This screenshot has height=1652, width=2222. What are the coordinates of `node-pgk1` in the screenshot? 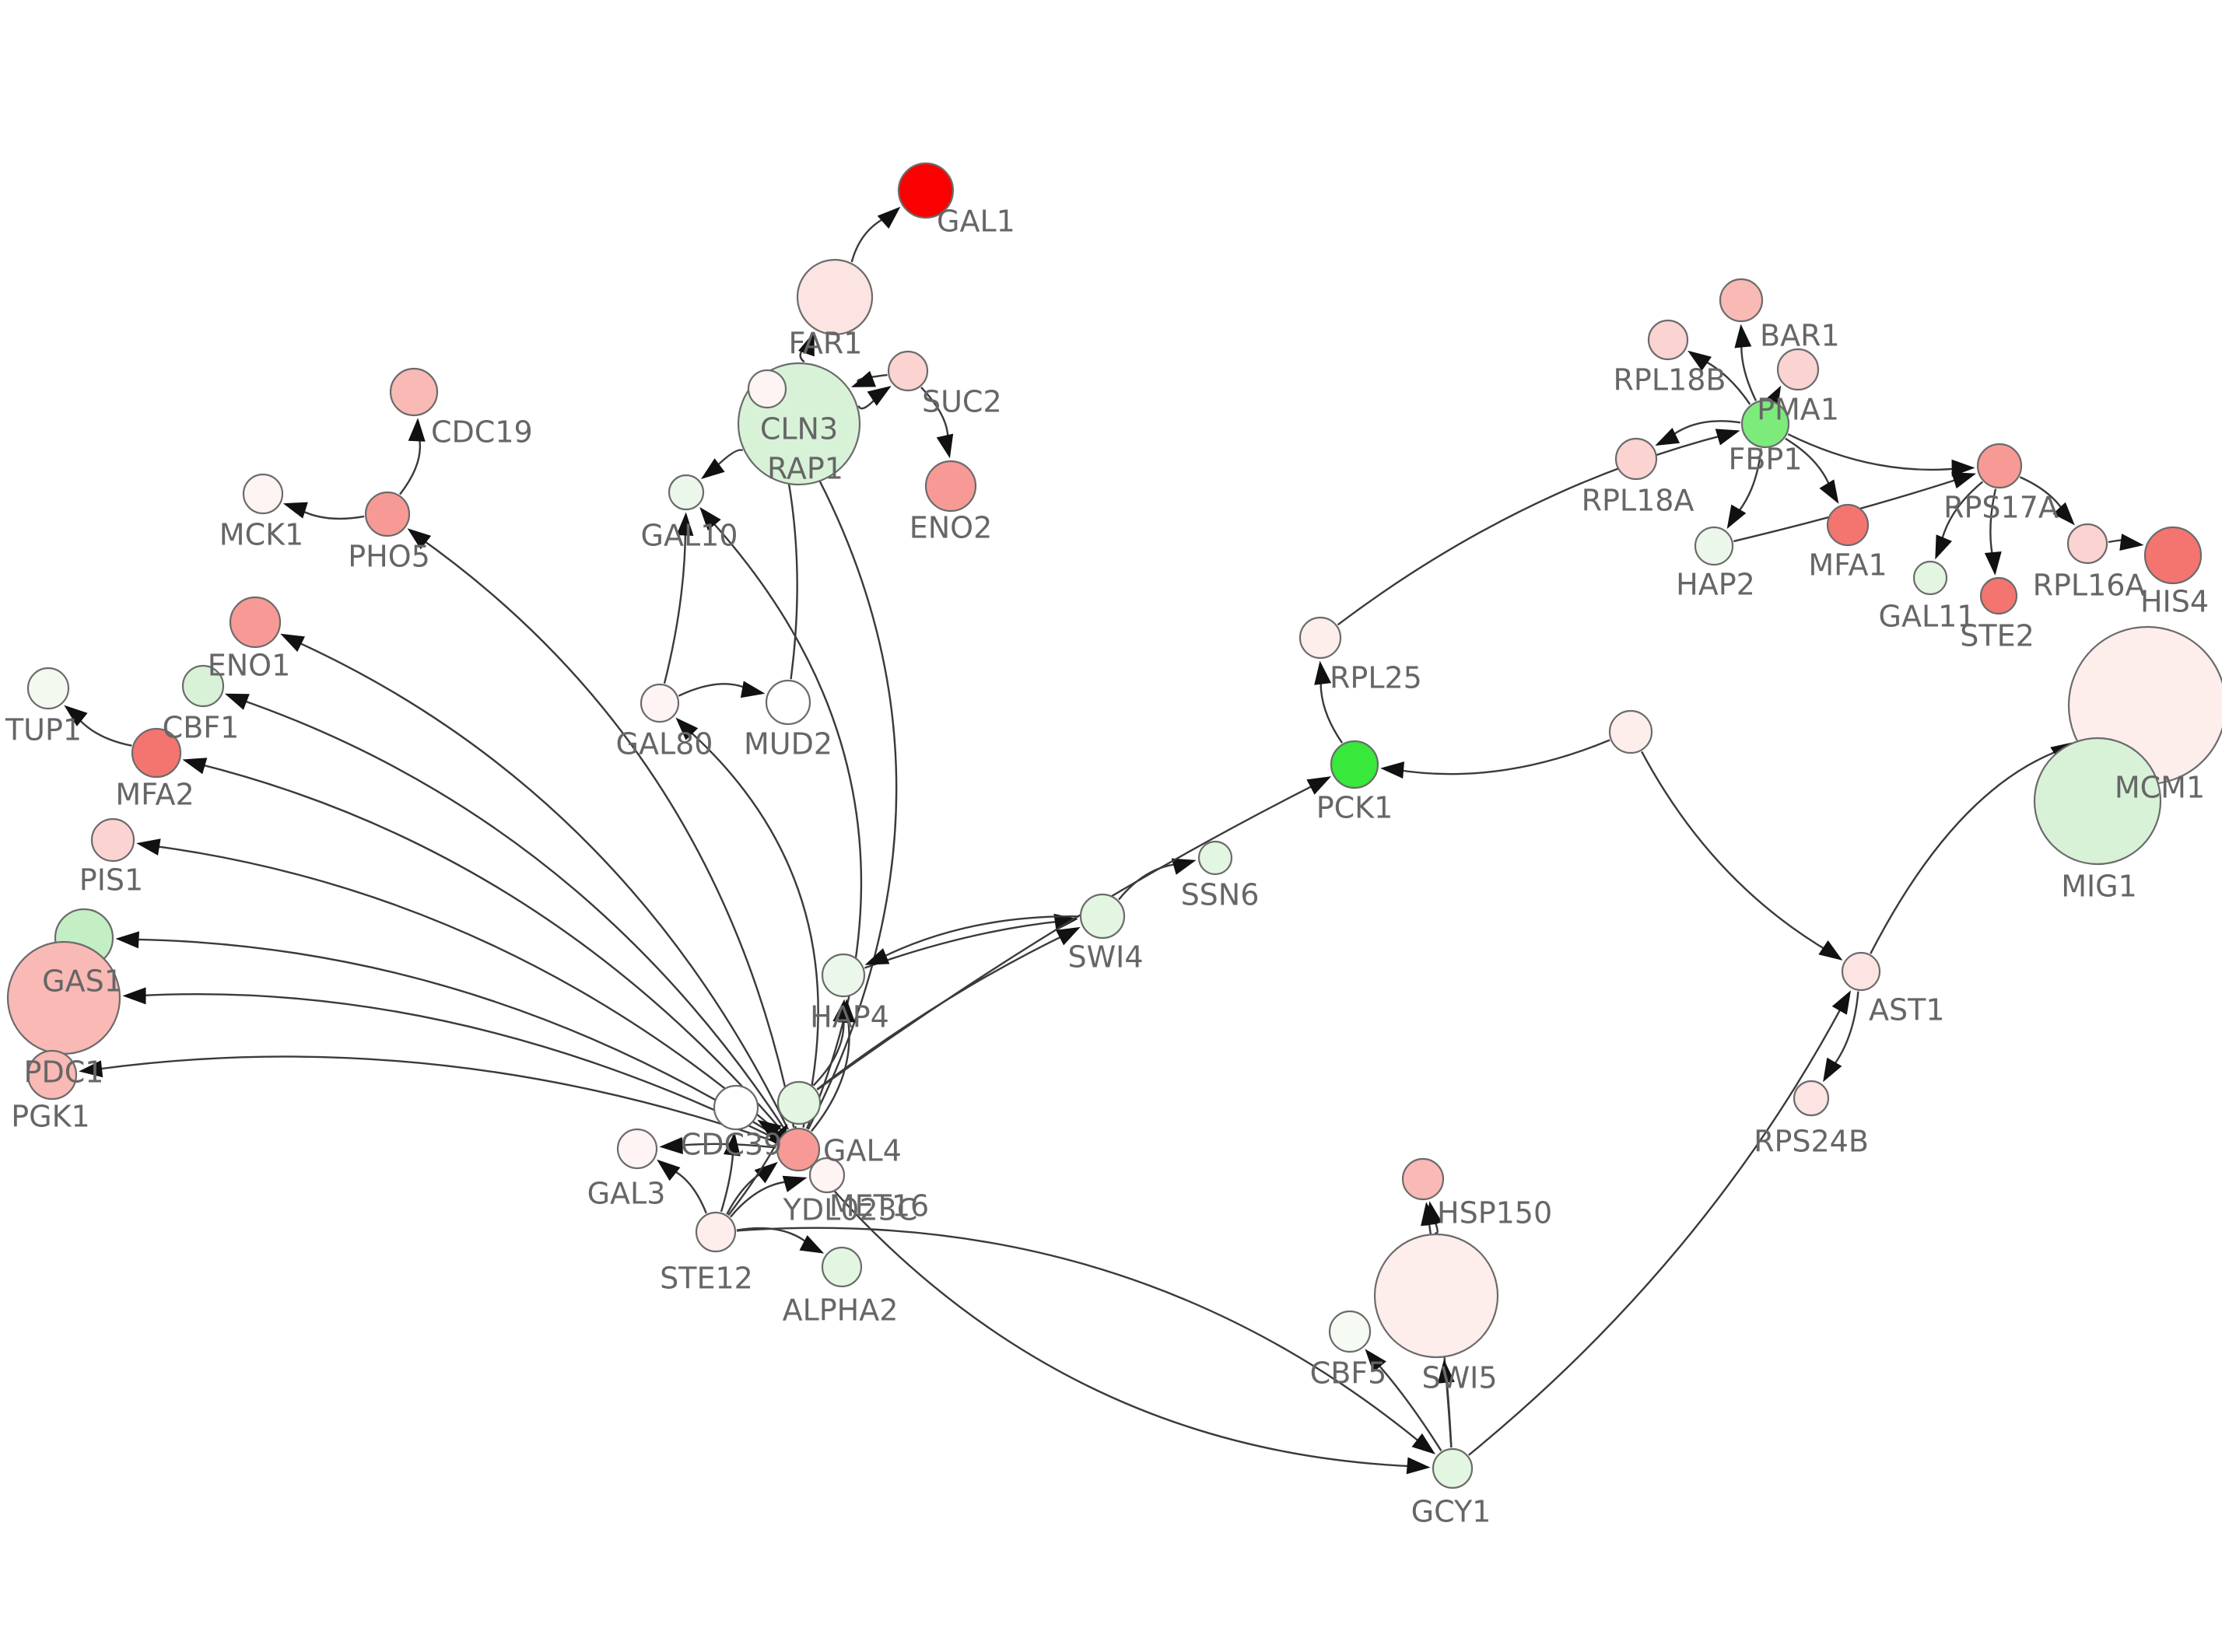 It's located at (52, 1075).